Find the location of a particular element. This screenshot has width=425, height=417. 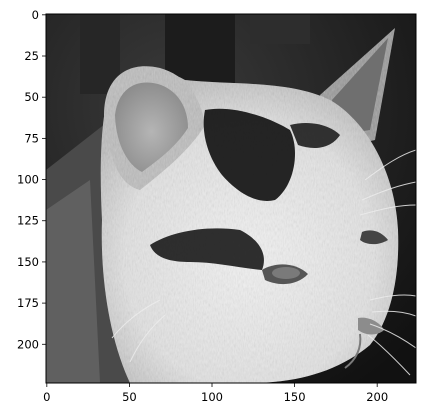

y-tick-label: 125 is located at coordinates (28, 221).